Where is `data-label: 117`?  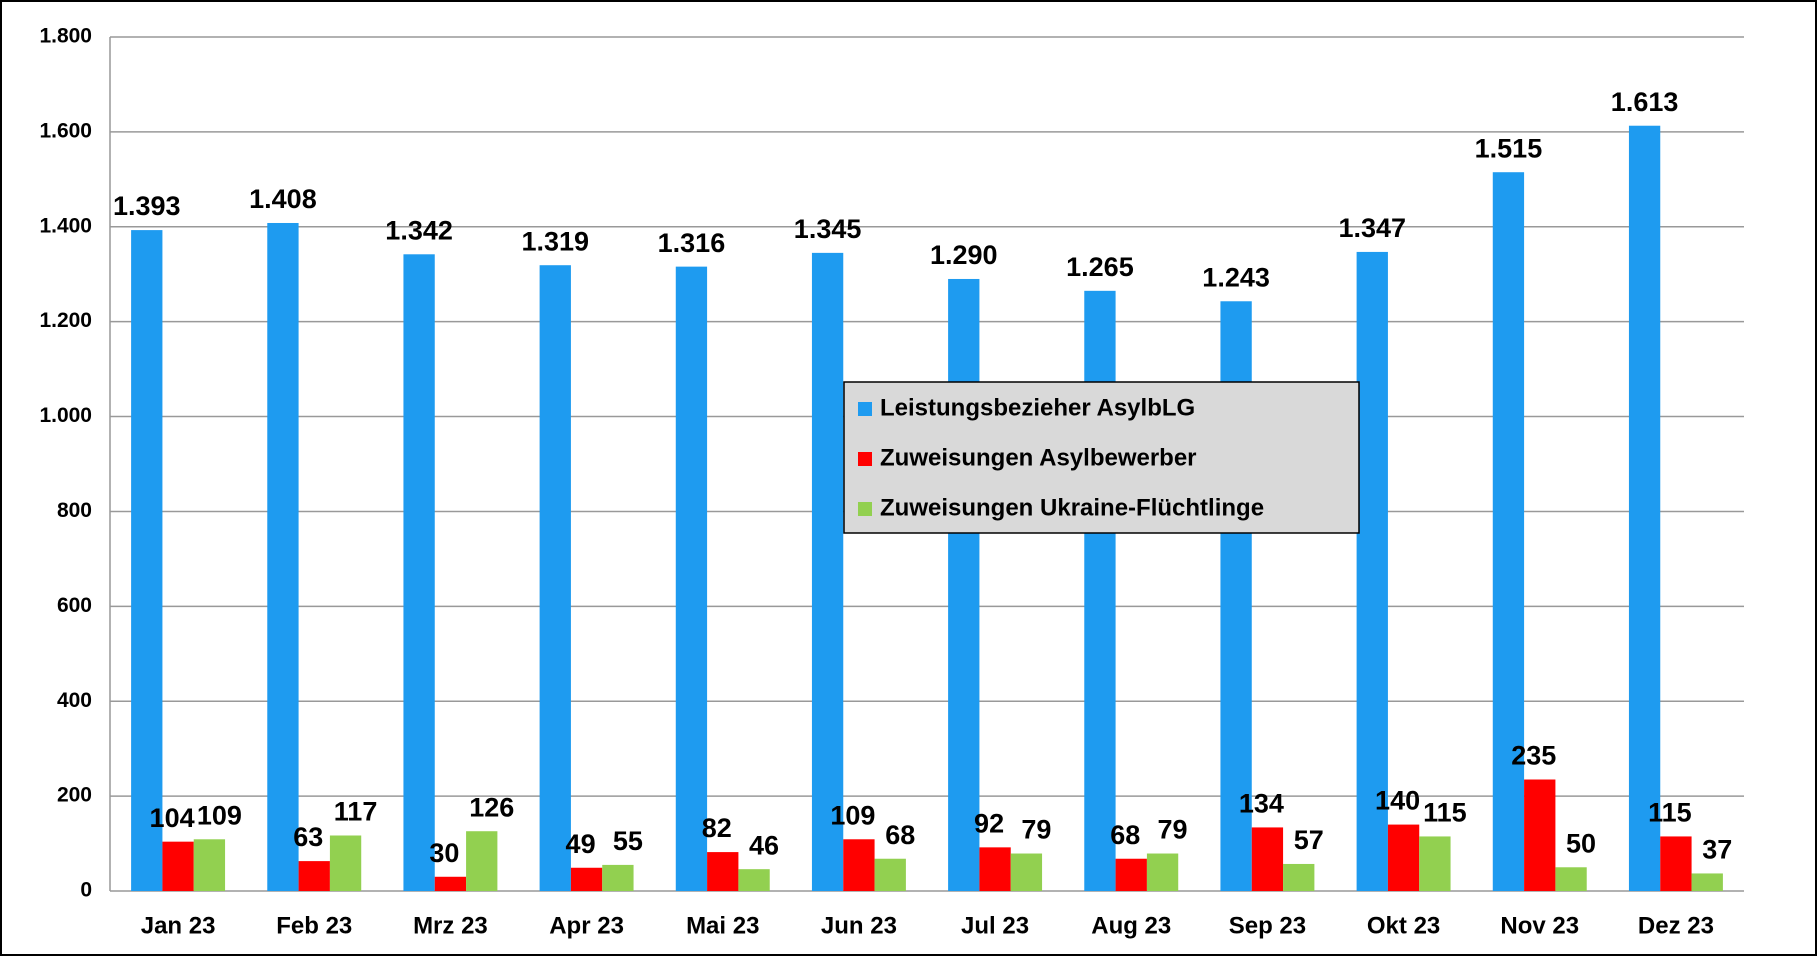
data-label: 117 is located at coordinates (356, 812).